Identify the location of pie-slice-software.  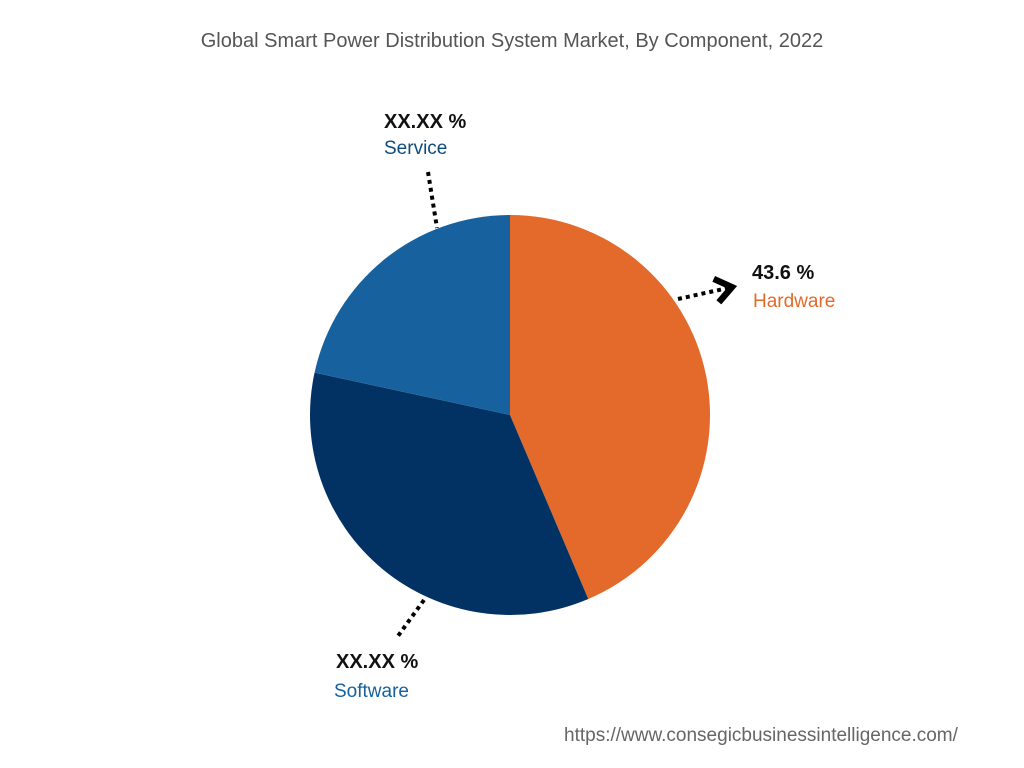
(449, 494).